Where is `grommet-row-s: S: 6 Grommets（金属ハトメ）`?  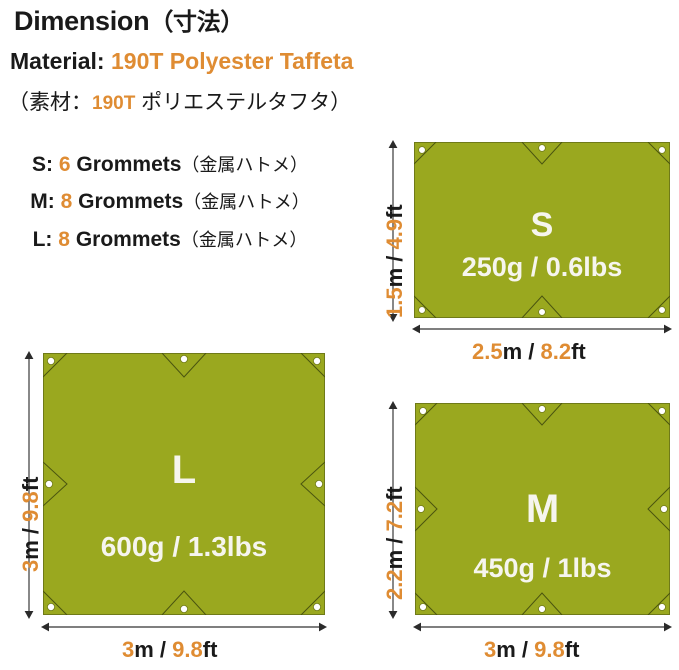 grommet-row-s: S: 6 Grommets（金属ハトメ） is located at coordinates (170, 165).